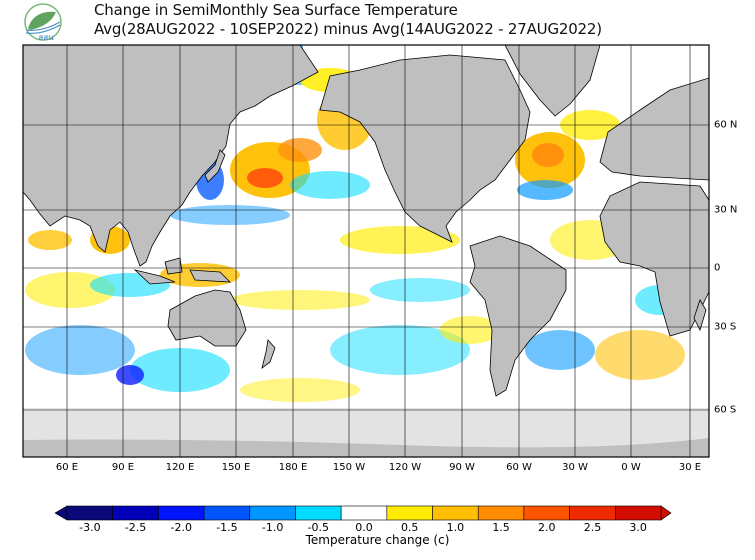 The height and width of the screenshot is (560, 755). I want to click on new-zealand, so click(268, 354).